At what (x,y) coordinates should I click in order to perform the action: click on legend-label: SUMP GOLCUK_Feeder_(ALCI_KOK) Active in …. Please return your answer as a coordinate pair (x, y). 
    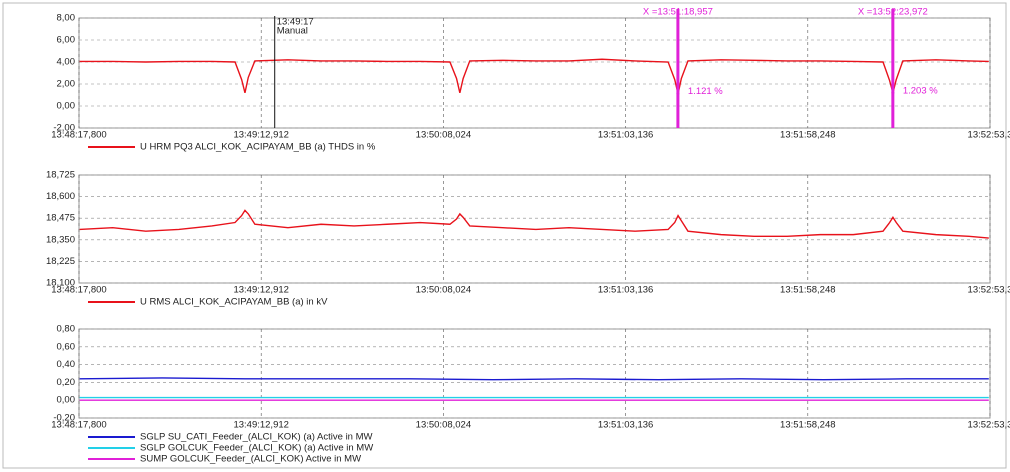
    Looking at the image, I should click on (250, 459).